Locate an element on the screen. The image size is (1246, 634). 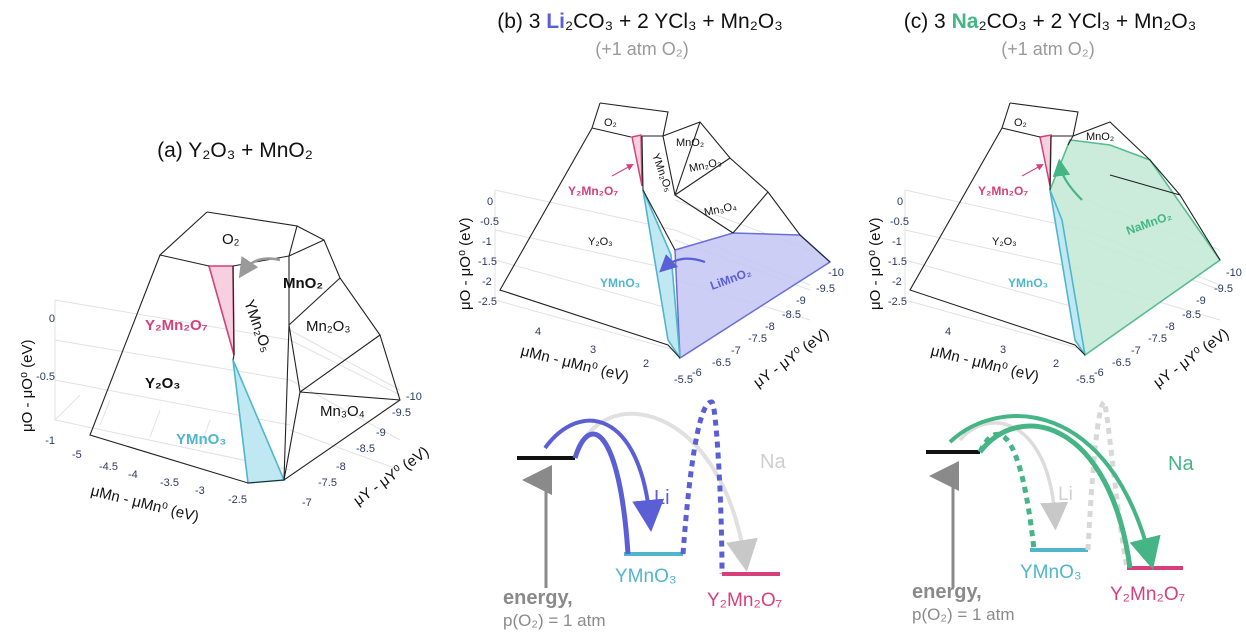
panel-c-z-ticks: 0 -0.5 -1 -1.5 -2 -2.5 is located at coordinates (898, 252).